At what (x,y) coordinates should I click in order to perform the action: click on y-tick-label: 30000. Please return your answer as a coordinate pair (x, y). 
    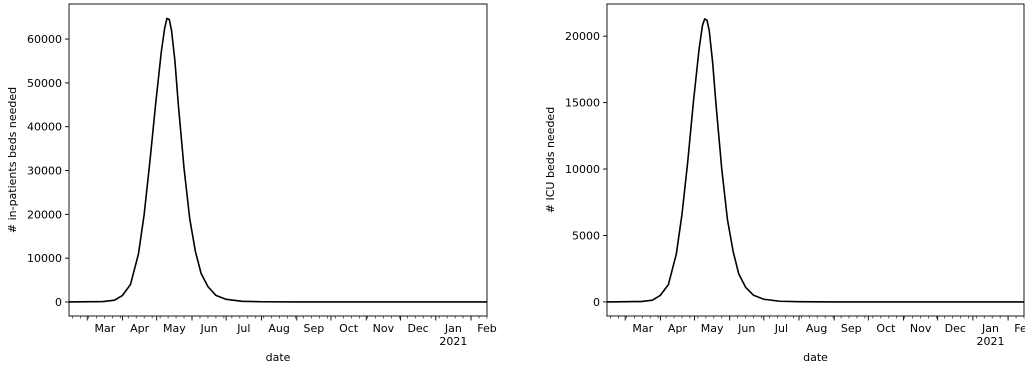
    Looking at the image, I should click on (44, 171).